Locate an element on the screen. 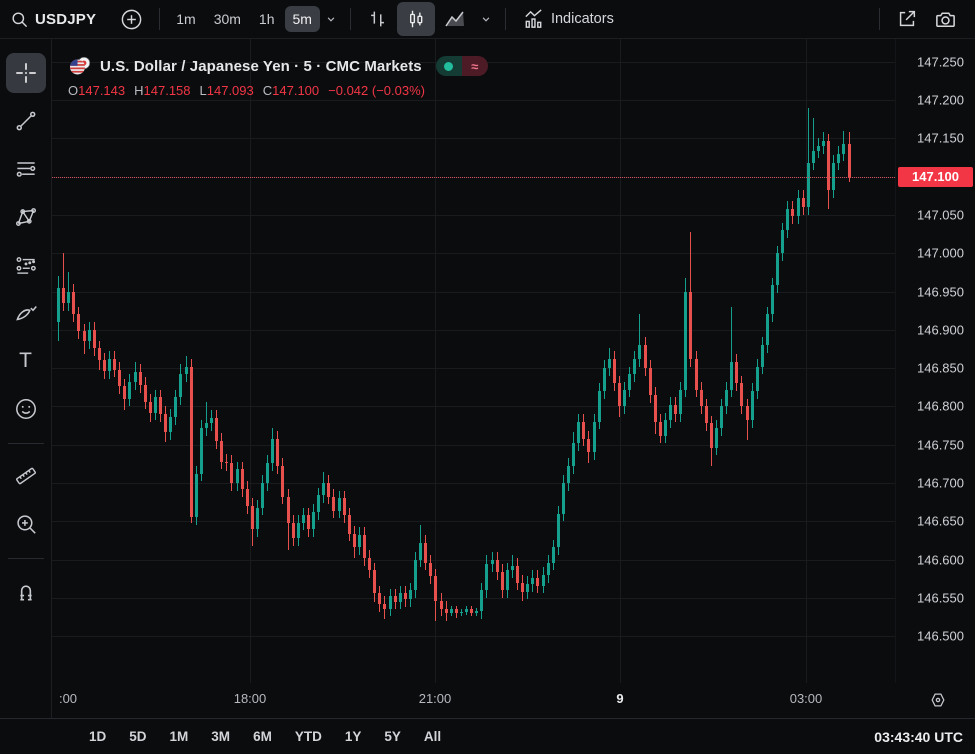  chart-style-bars-button is located at coordinates (378, 19).